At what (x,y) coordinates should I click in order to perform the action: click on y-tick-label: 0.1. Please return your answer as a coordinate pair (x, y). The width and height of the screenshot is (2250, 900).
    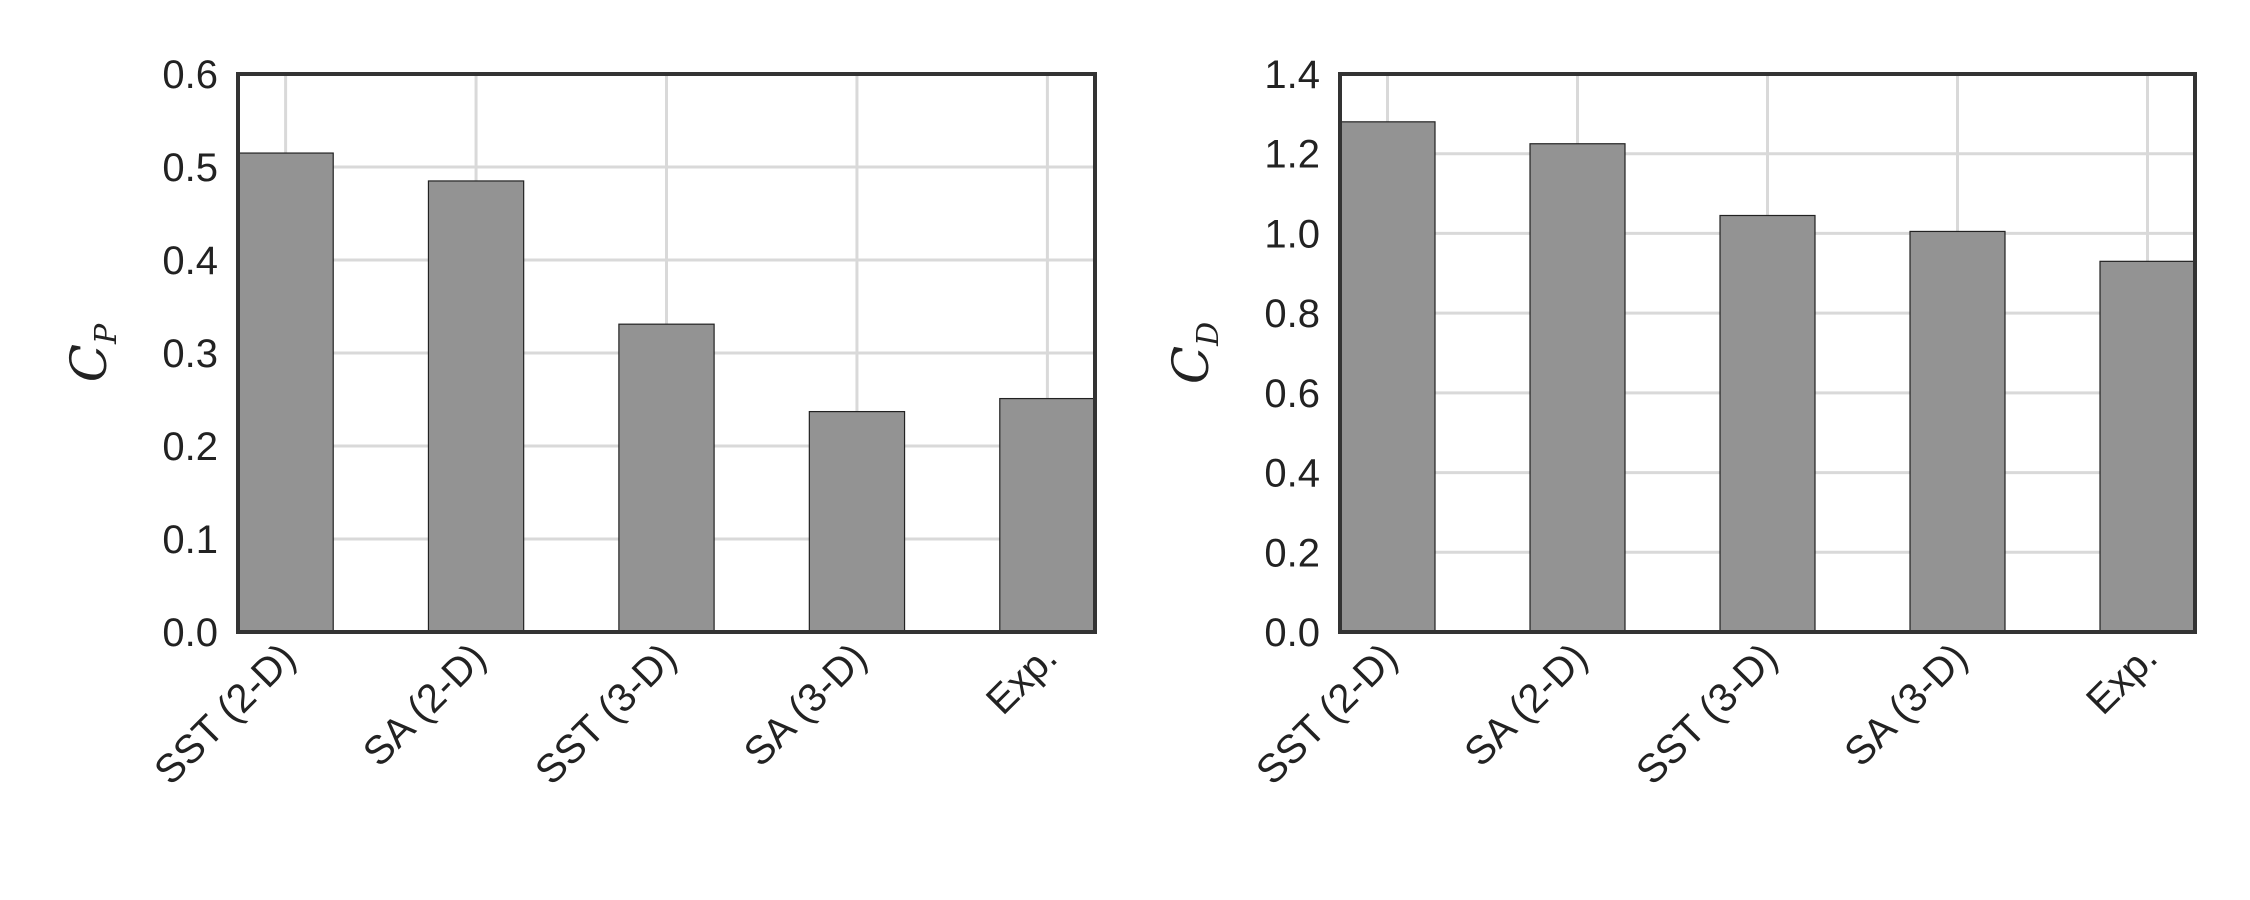
    Looking at the image, I should click on (190, 540).